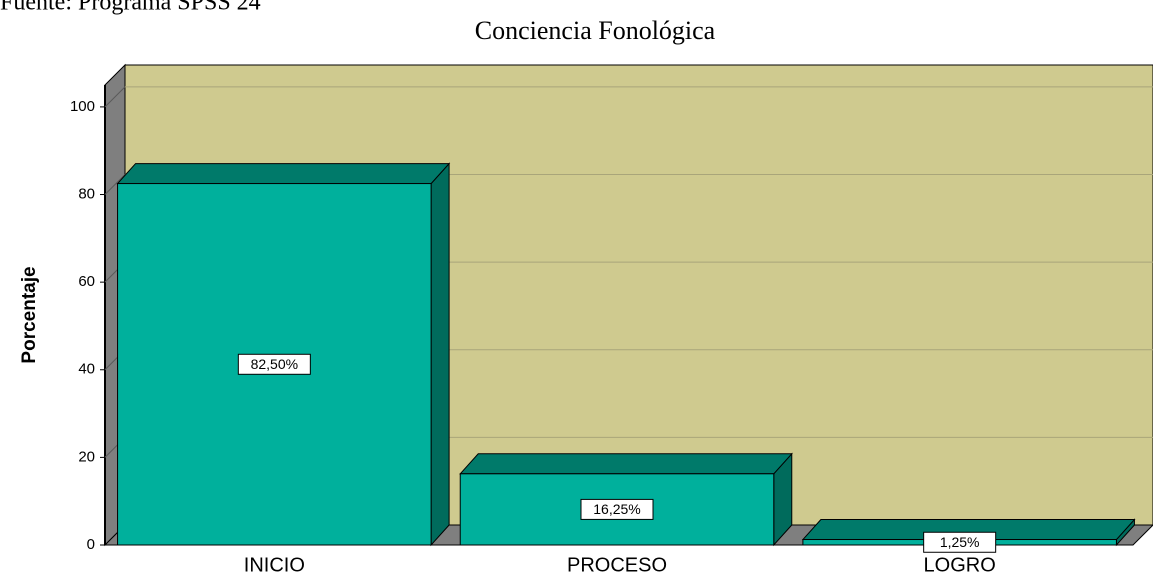 The image size is (1153, 577). What do you see at coordinates (29, 314) in the screenshot?
I see `y-axis-label: Porcentaje` at bounding box center [29, 314].